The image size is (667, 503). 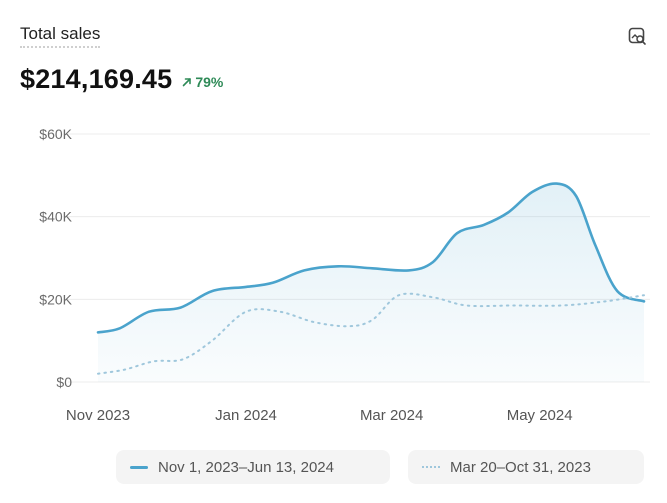 I want to click on legend-swatch-solid, so click(x=139, y=467).